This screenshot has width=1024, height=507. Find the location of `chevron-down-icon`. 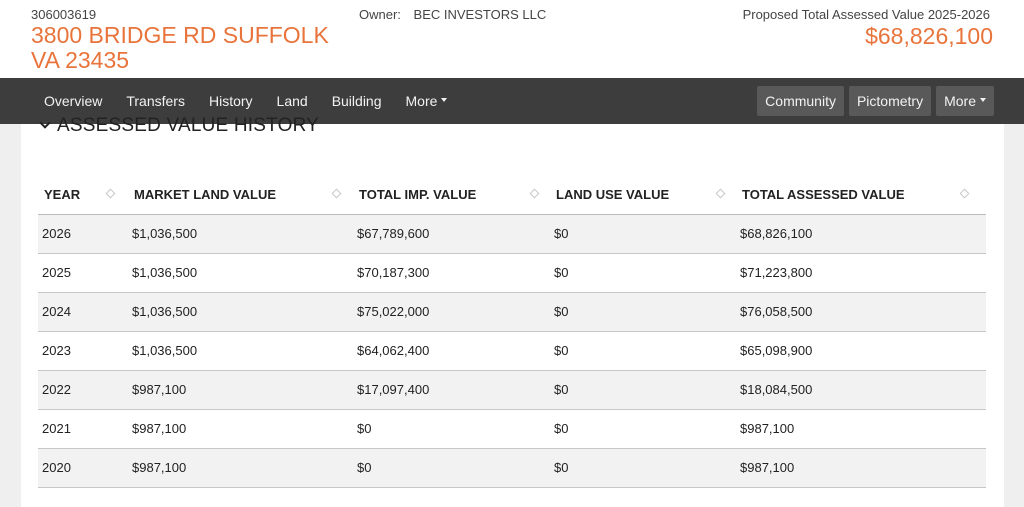

chevron-down-icon is located at coordinates (45, 123).